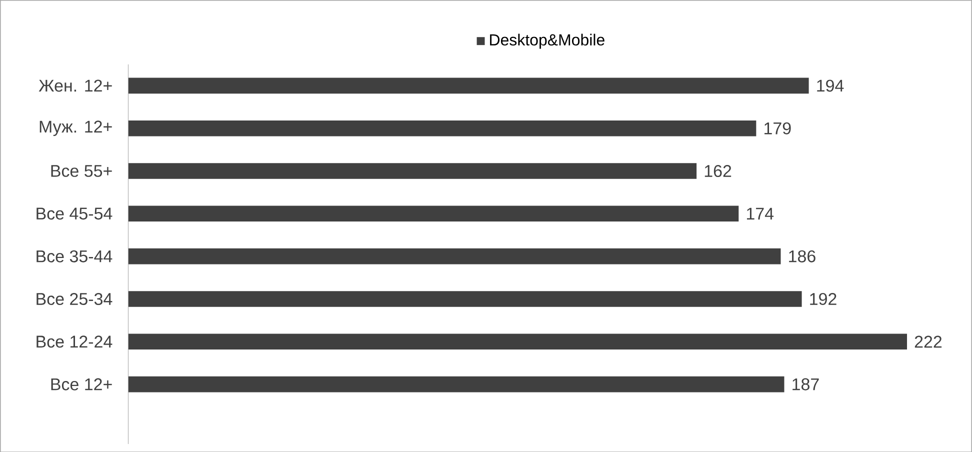  I want to click on data-label: 192, so click(823, 298).